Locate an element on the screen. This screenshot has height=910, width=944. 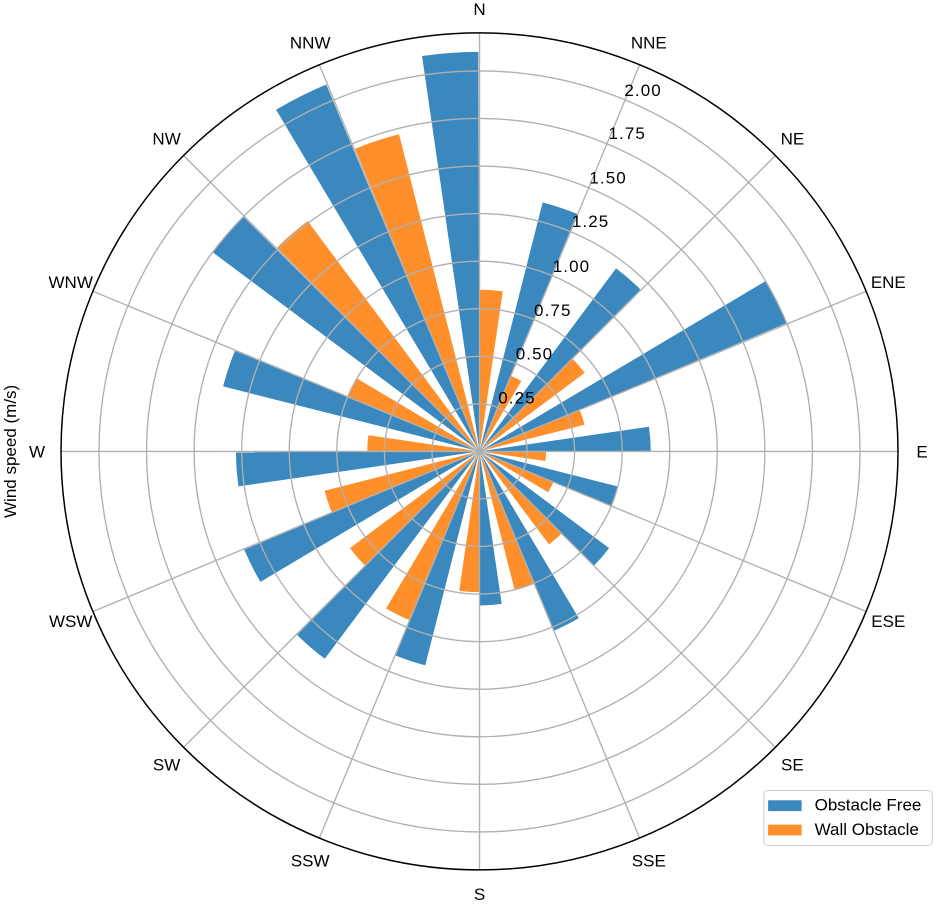
svg-text: 1.25 is located at coordinates (591, 221).